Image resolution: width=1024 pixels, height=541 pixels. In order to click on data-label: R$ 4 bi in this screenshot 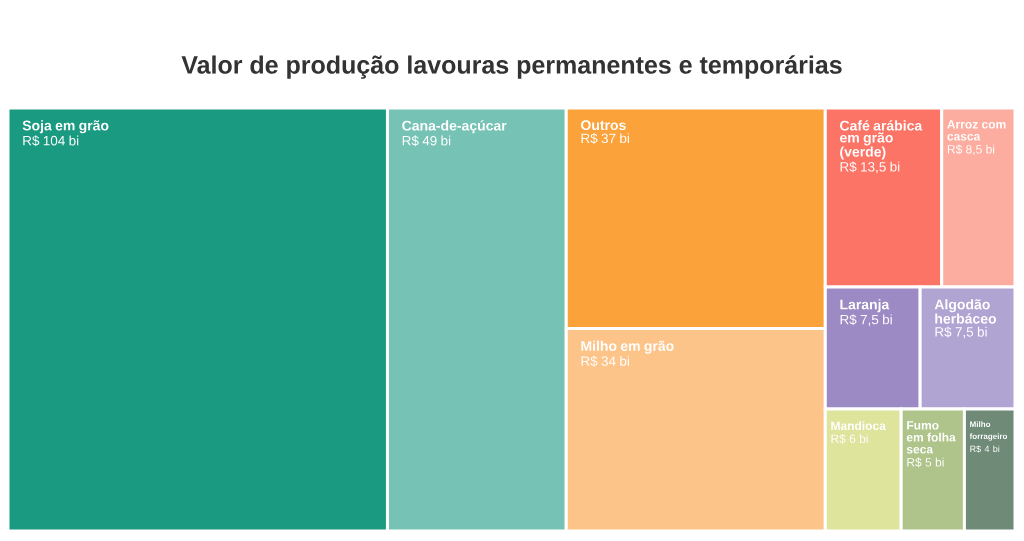, I will do `click(985, 449)`.